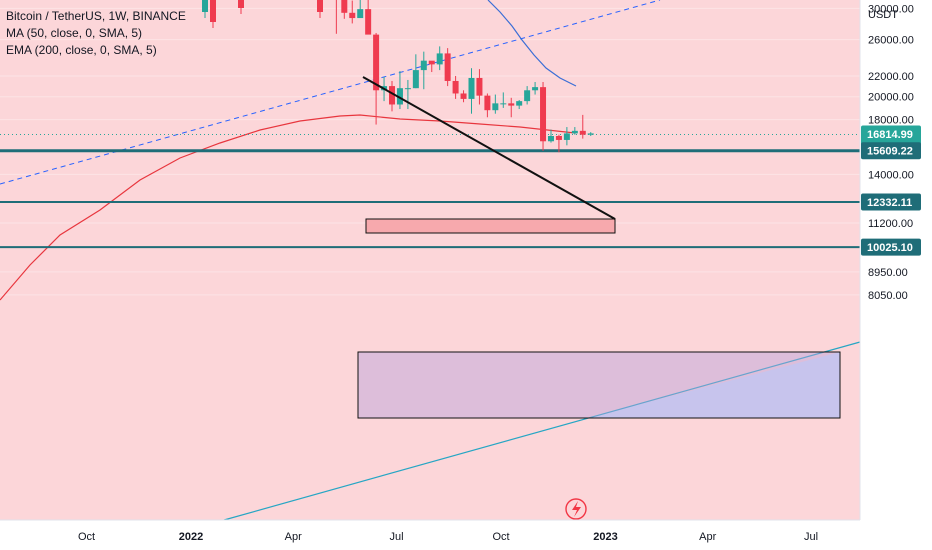  What do you see at coordinates (532, 43) in the screenshot?
I see `ma-50-line` at bounding box center [532, 43].